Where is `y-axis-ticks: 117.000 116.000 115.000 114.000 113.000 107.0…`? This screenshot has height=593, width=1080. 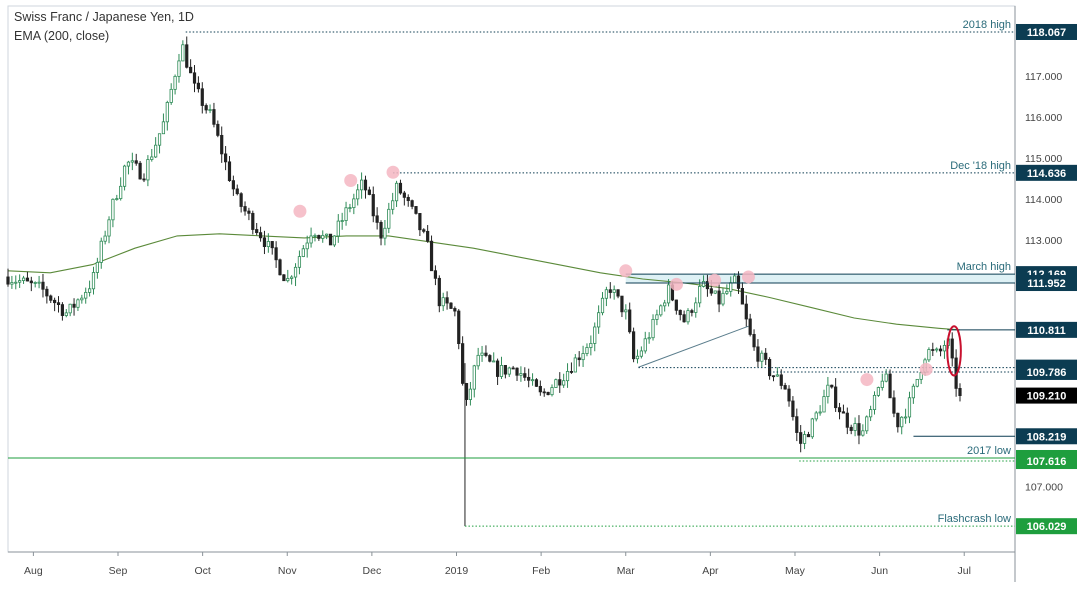
y-axis-ticks: 117.000 116.000 115.000 114.000 113.000 107.0… is located at coordinates (1044, 282).